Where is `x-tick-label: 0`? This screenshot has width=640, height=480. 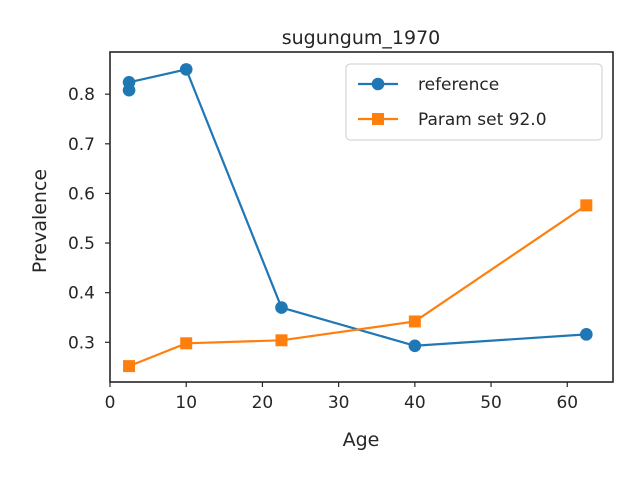
x-tick-label: 0 is located at coordinates (110, 403).